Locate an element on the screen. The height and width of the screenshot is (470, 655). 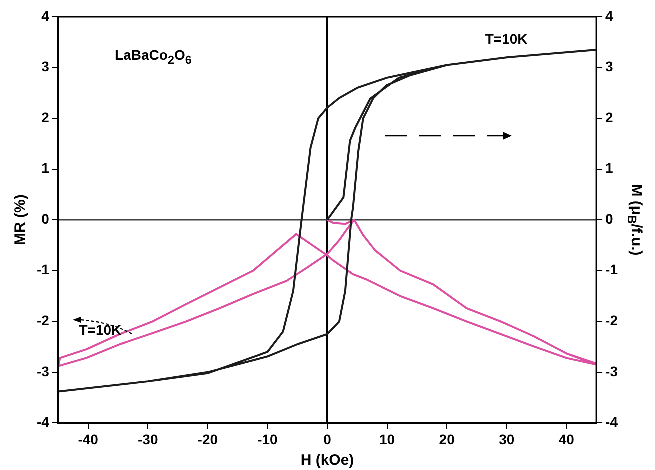
y-tick-label: -4 is located at coordinates (43, 422).